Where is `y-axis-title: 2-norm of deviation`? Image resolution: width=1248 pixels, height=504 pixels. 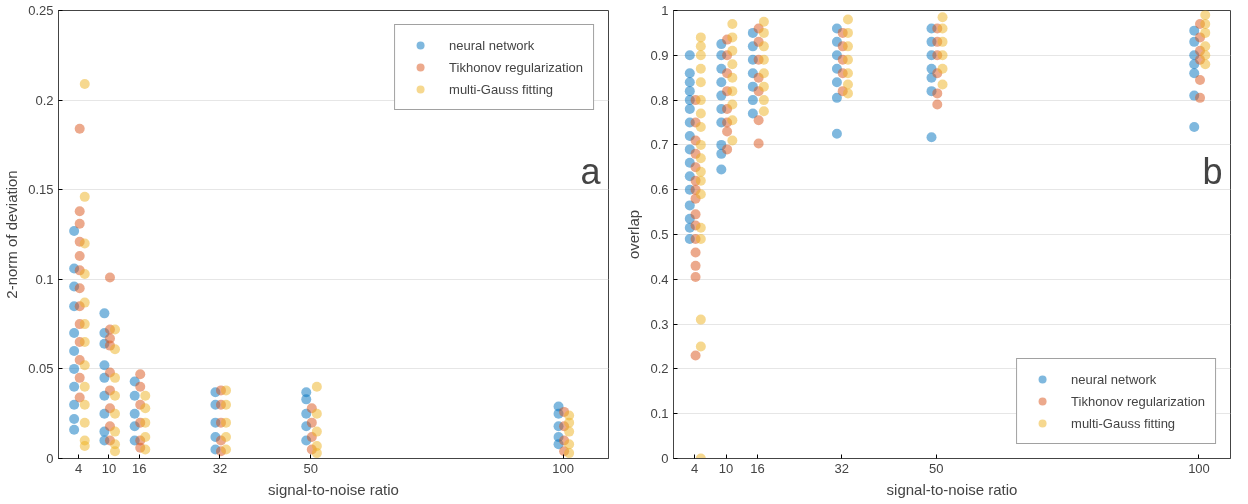 y-axis-title: 2-norm of deviation is located at coordinates (12, 234).